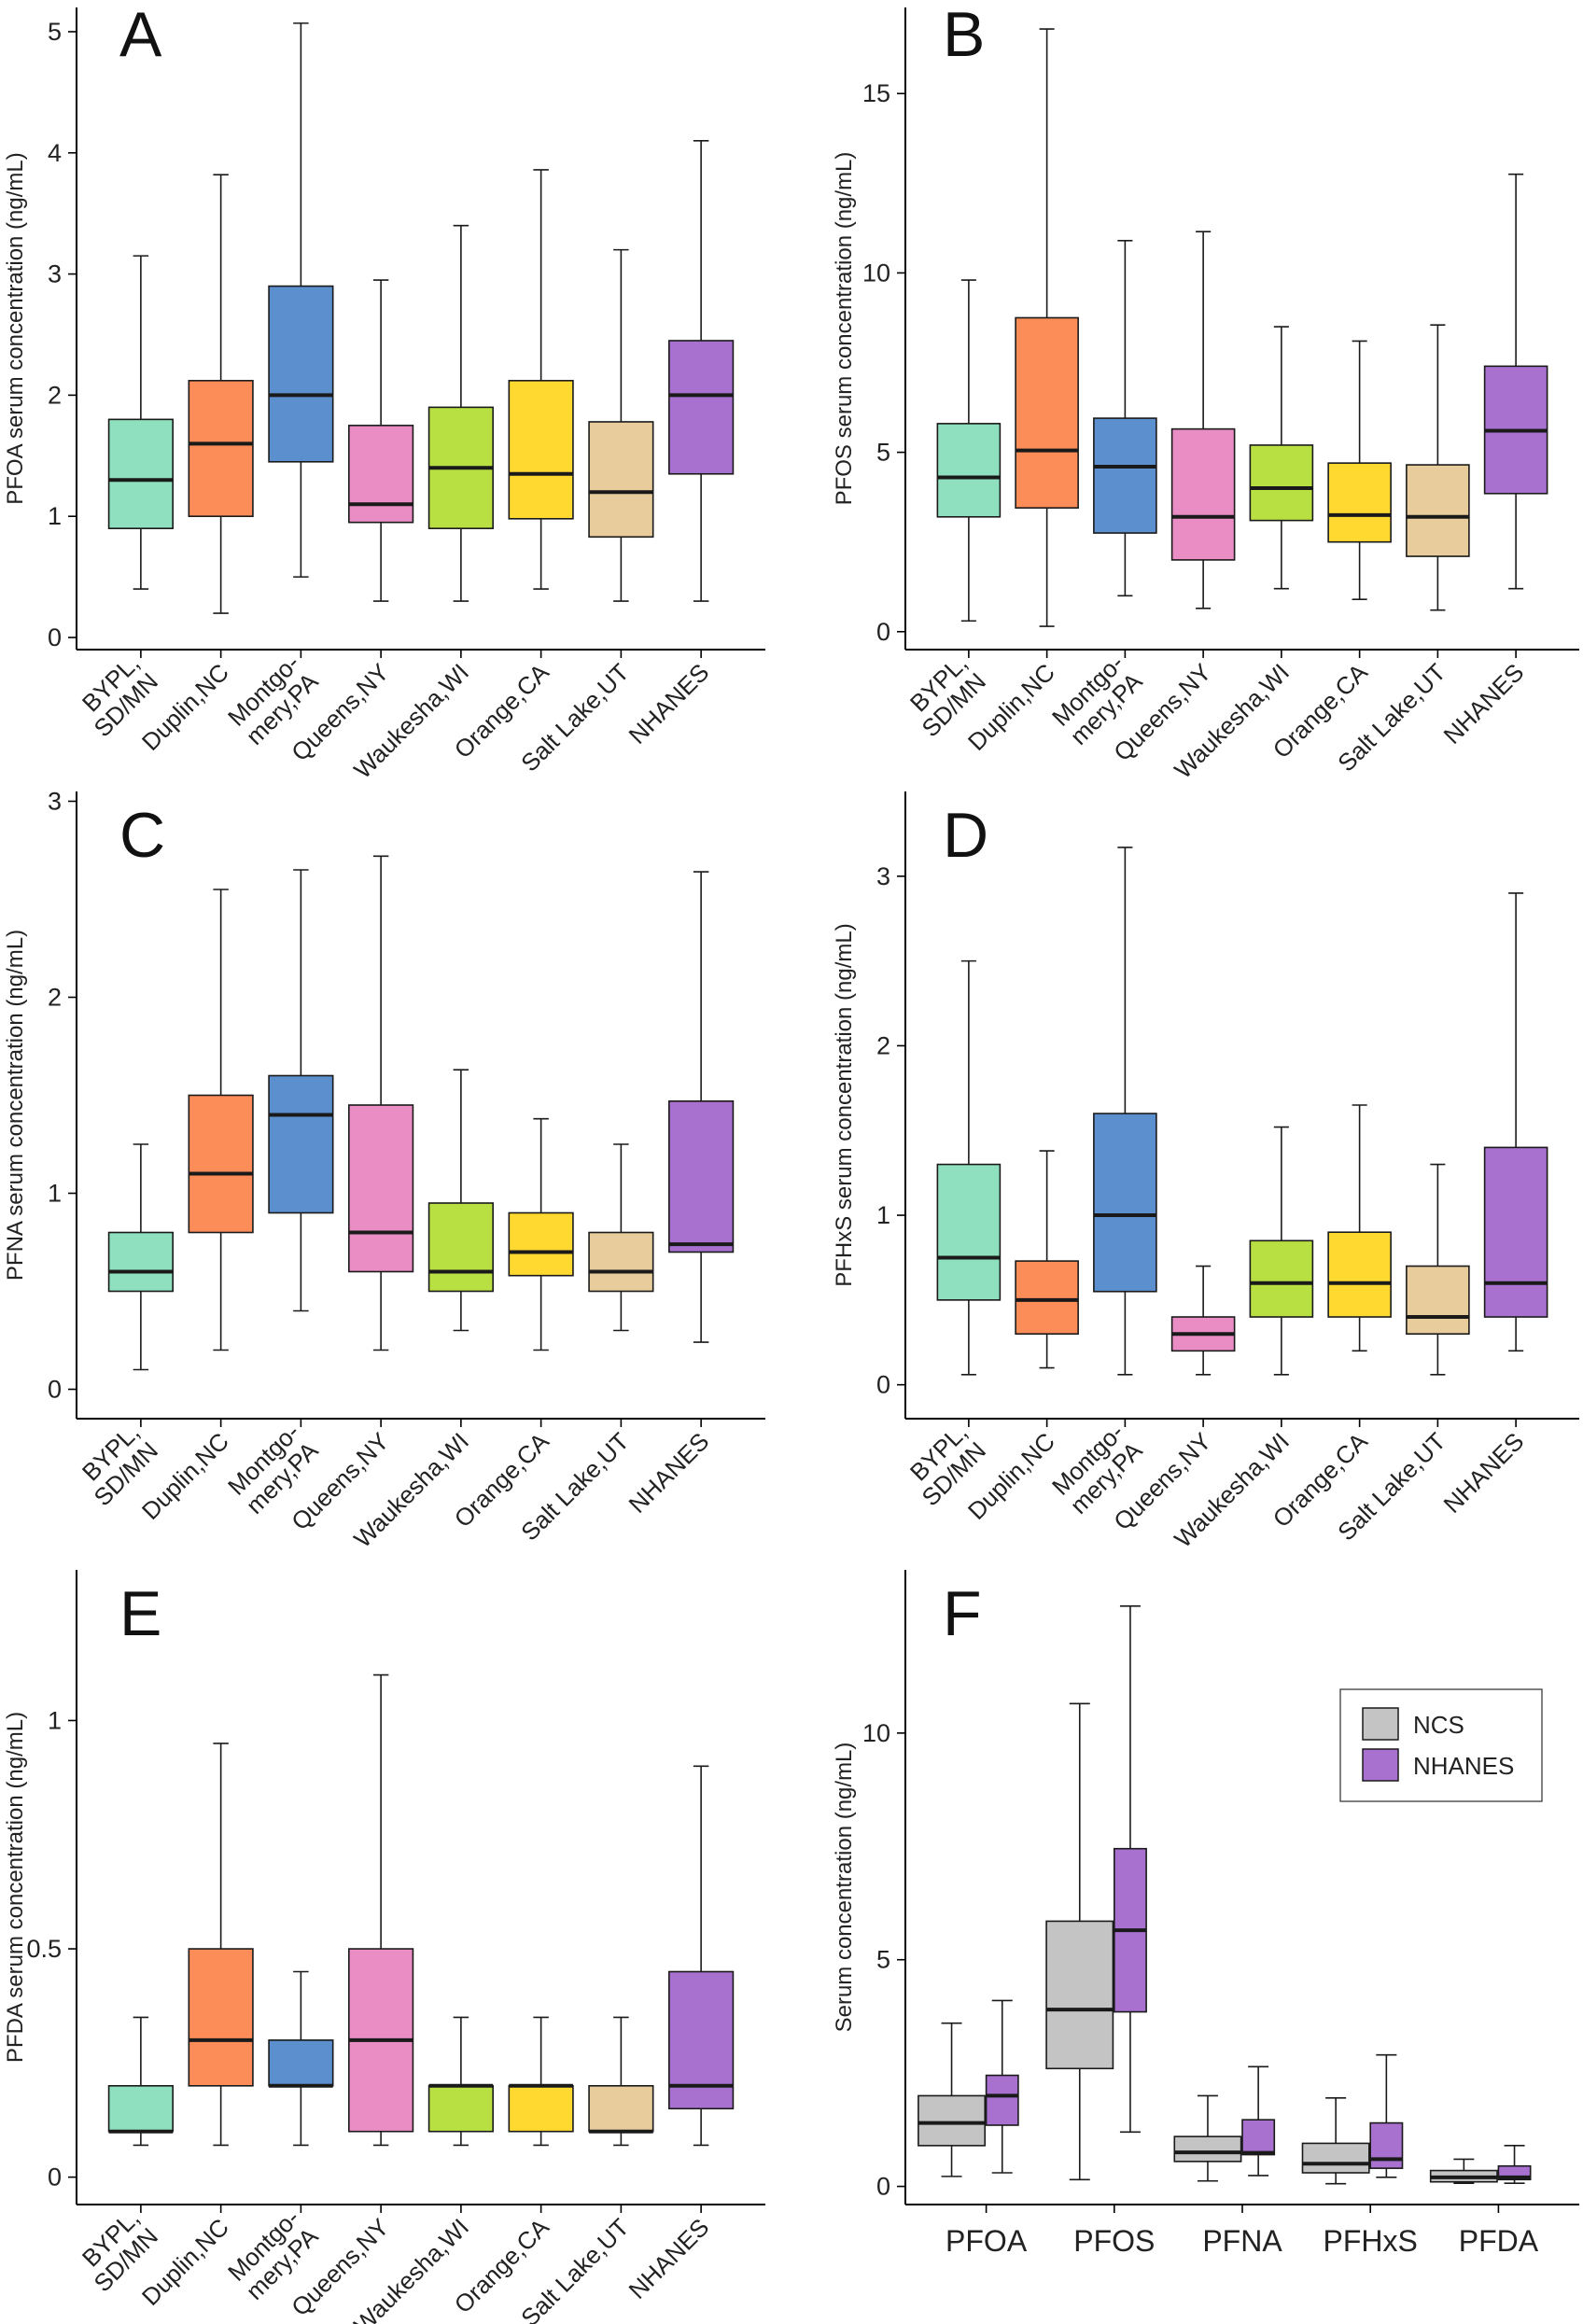  Describe the element at coordinates (1464, 1766) in the screenshot. I see `legend-label-nhanes: NHANES` at that location.